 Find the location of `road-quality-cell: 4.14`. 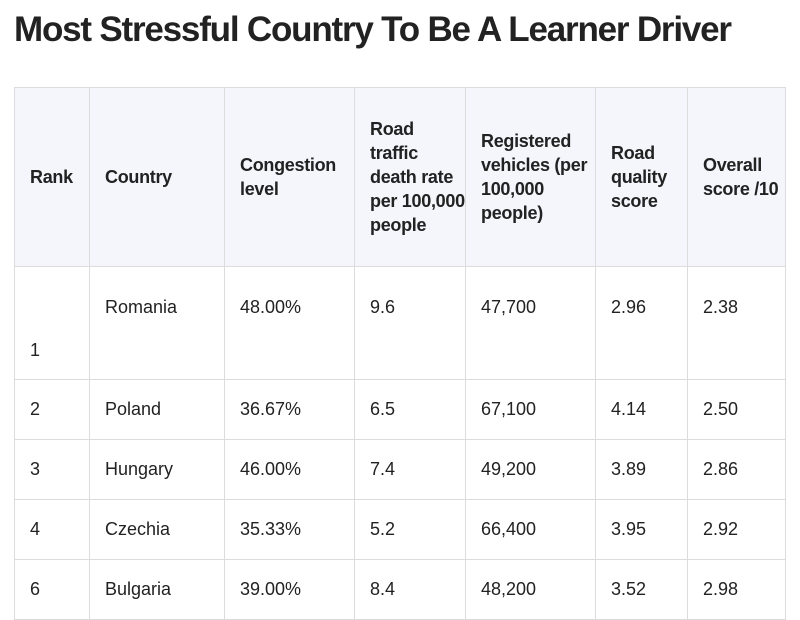

road-quality-cell: 4.14 is located at coordinates (641, 409).